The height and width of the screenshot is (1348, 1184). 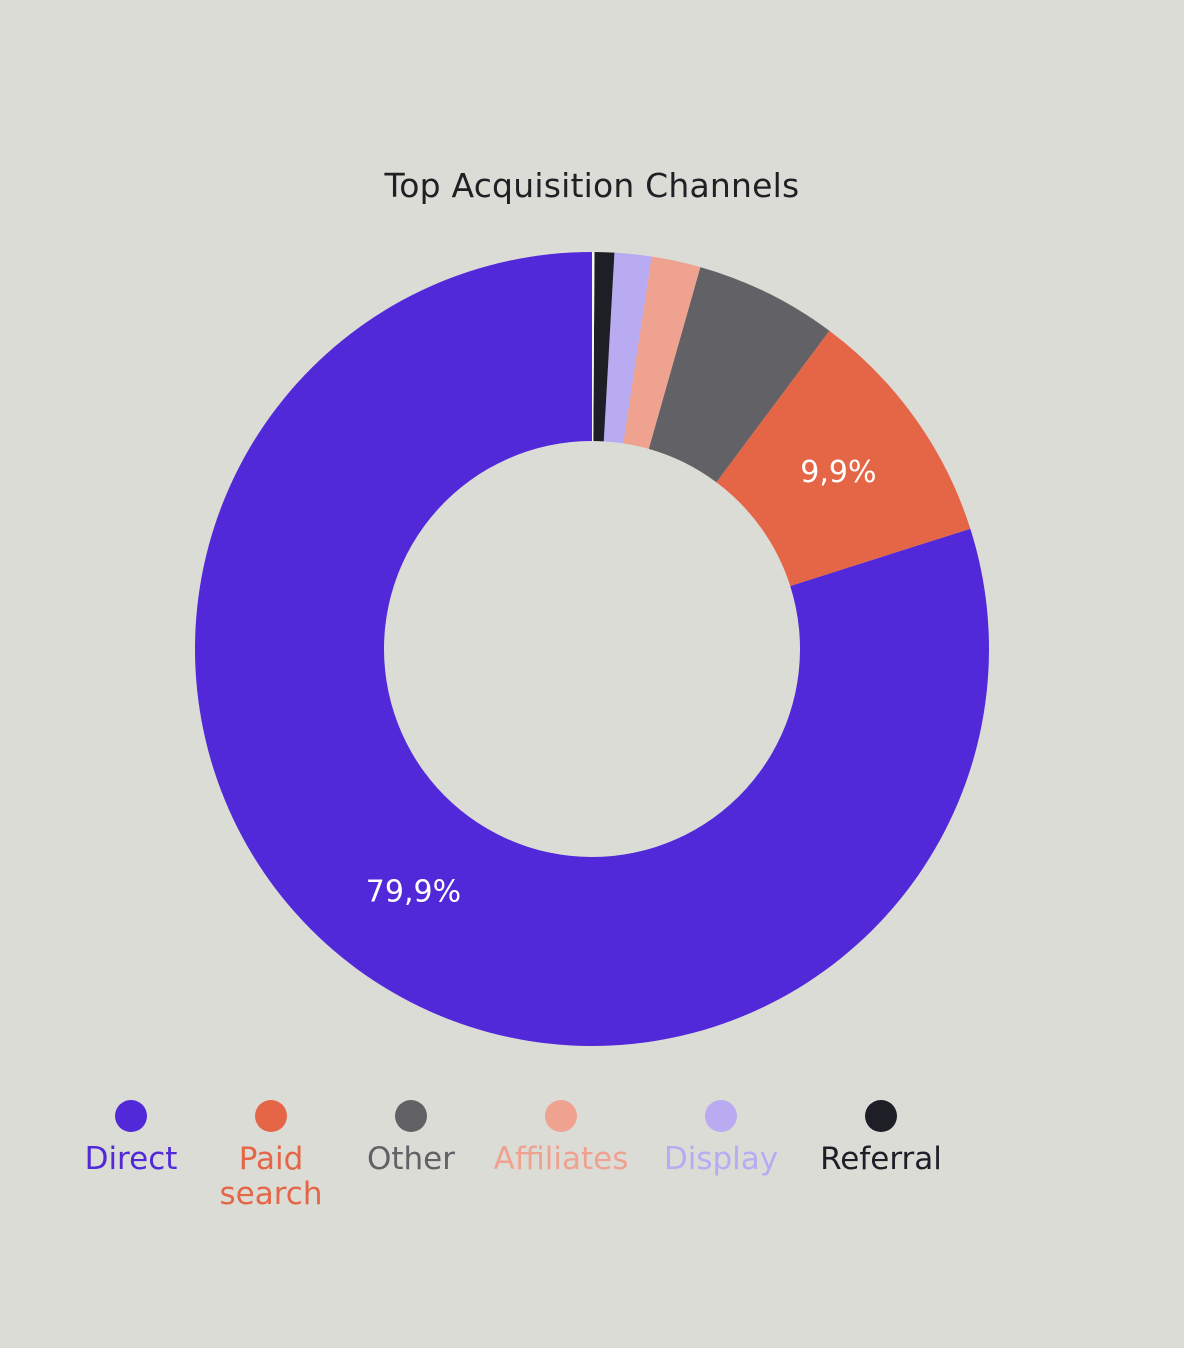 I want to click on legend-label-direct: Direct, so click(x=131, y=1159).